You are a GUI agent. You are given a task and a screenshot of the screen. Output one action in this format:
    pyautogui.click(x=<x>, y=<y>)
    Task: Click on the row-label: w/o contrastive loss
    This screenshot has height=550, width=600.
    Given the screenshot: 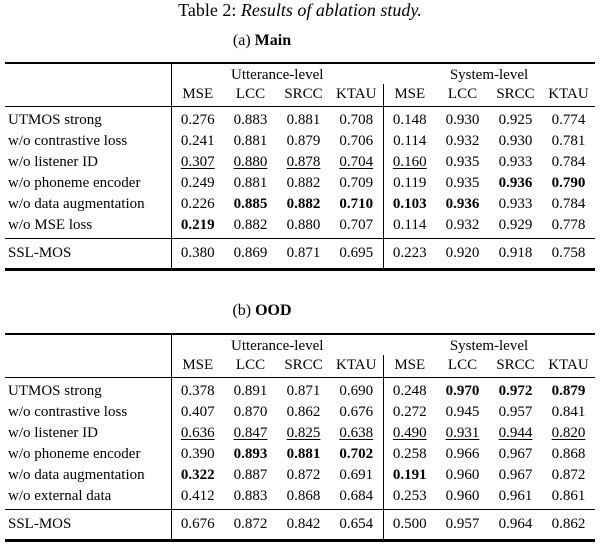 What is the action you would take?
    pyautogui.click(x=88, y=141)
    